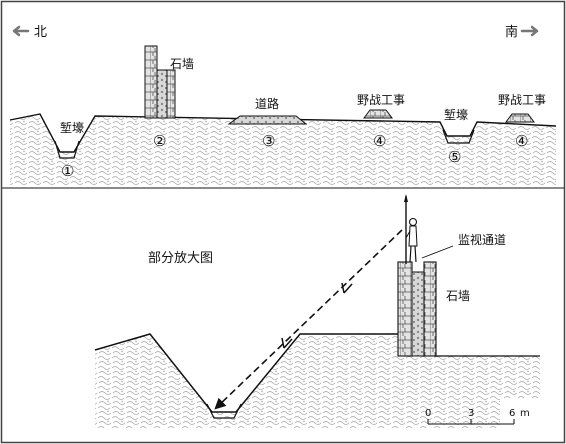 The width and height of the screenshot is (566, 444). I want to click on label-stone-wall-top: 石墙, so click(182, 64).